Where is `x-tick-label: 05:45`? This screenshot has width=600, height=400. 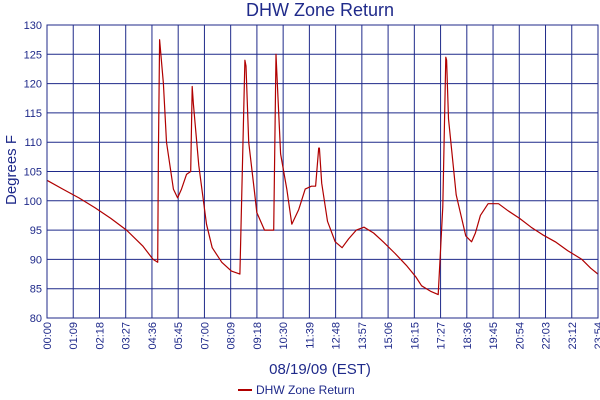
x-tick-label: 05:45 is located at coordinates (179, 336).